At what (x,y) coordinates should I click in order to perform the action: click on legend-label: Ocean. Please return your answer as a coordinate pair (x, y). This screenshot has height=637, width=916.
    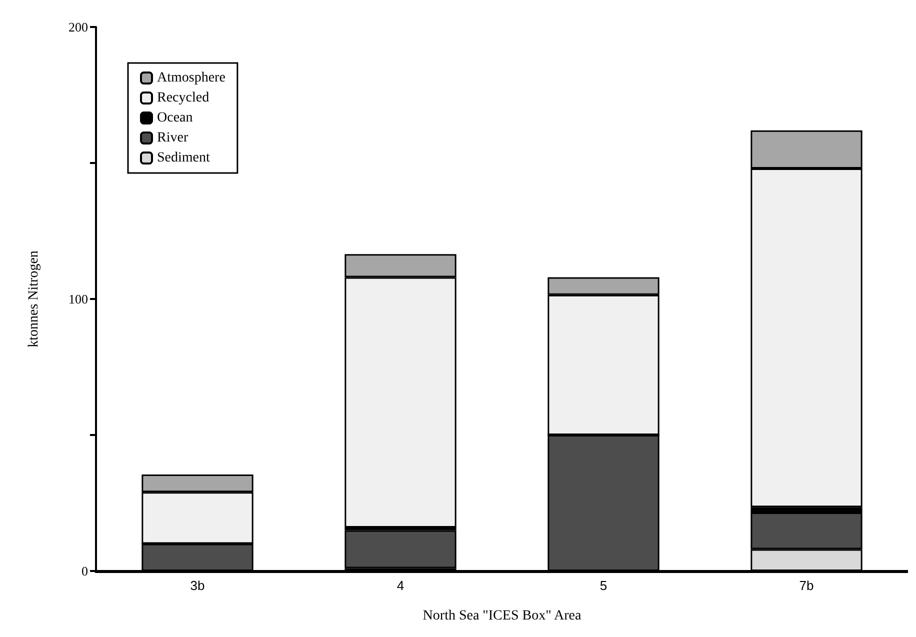
    Looking at the image, I should click on (175, 118).